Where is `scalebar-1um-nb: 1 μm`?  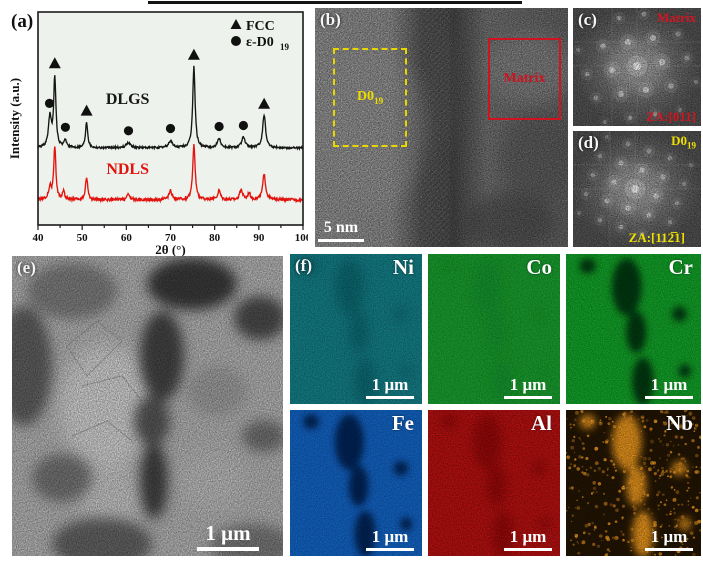
scalebar-1um-nb: 1 μm is located at coordinates (669, 539).